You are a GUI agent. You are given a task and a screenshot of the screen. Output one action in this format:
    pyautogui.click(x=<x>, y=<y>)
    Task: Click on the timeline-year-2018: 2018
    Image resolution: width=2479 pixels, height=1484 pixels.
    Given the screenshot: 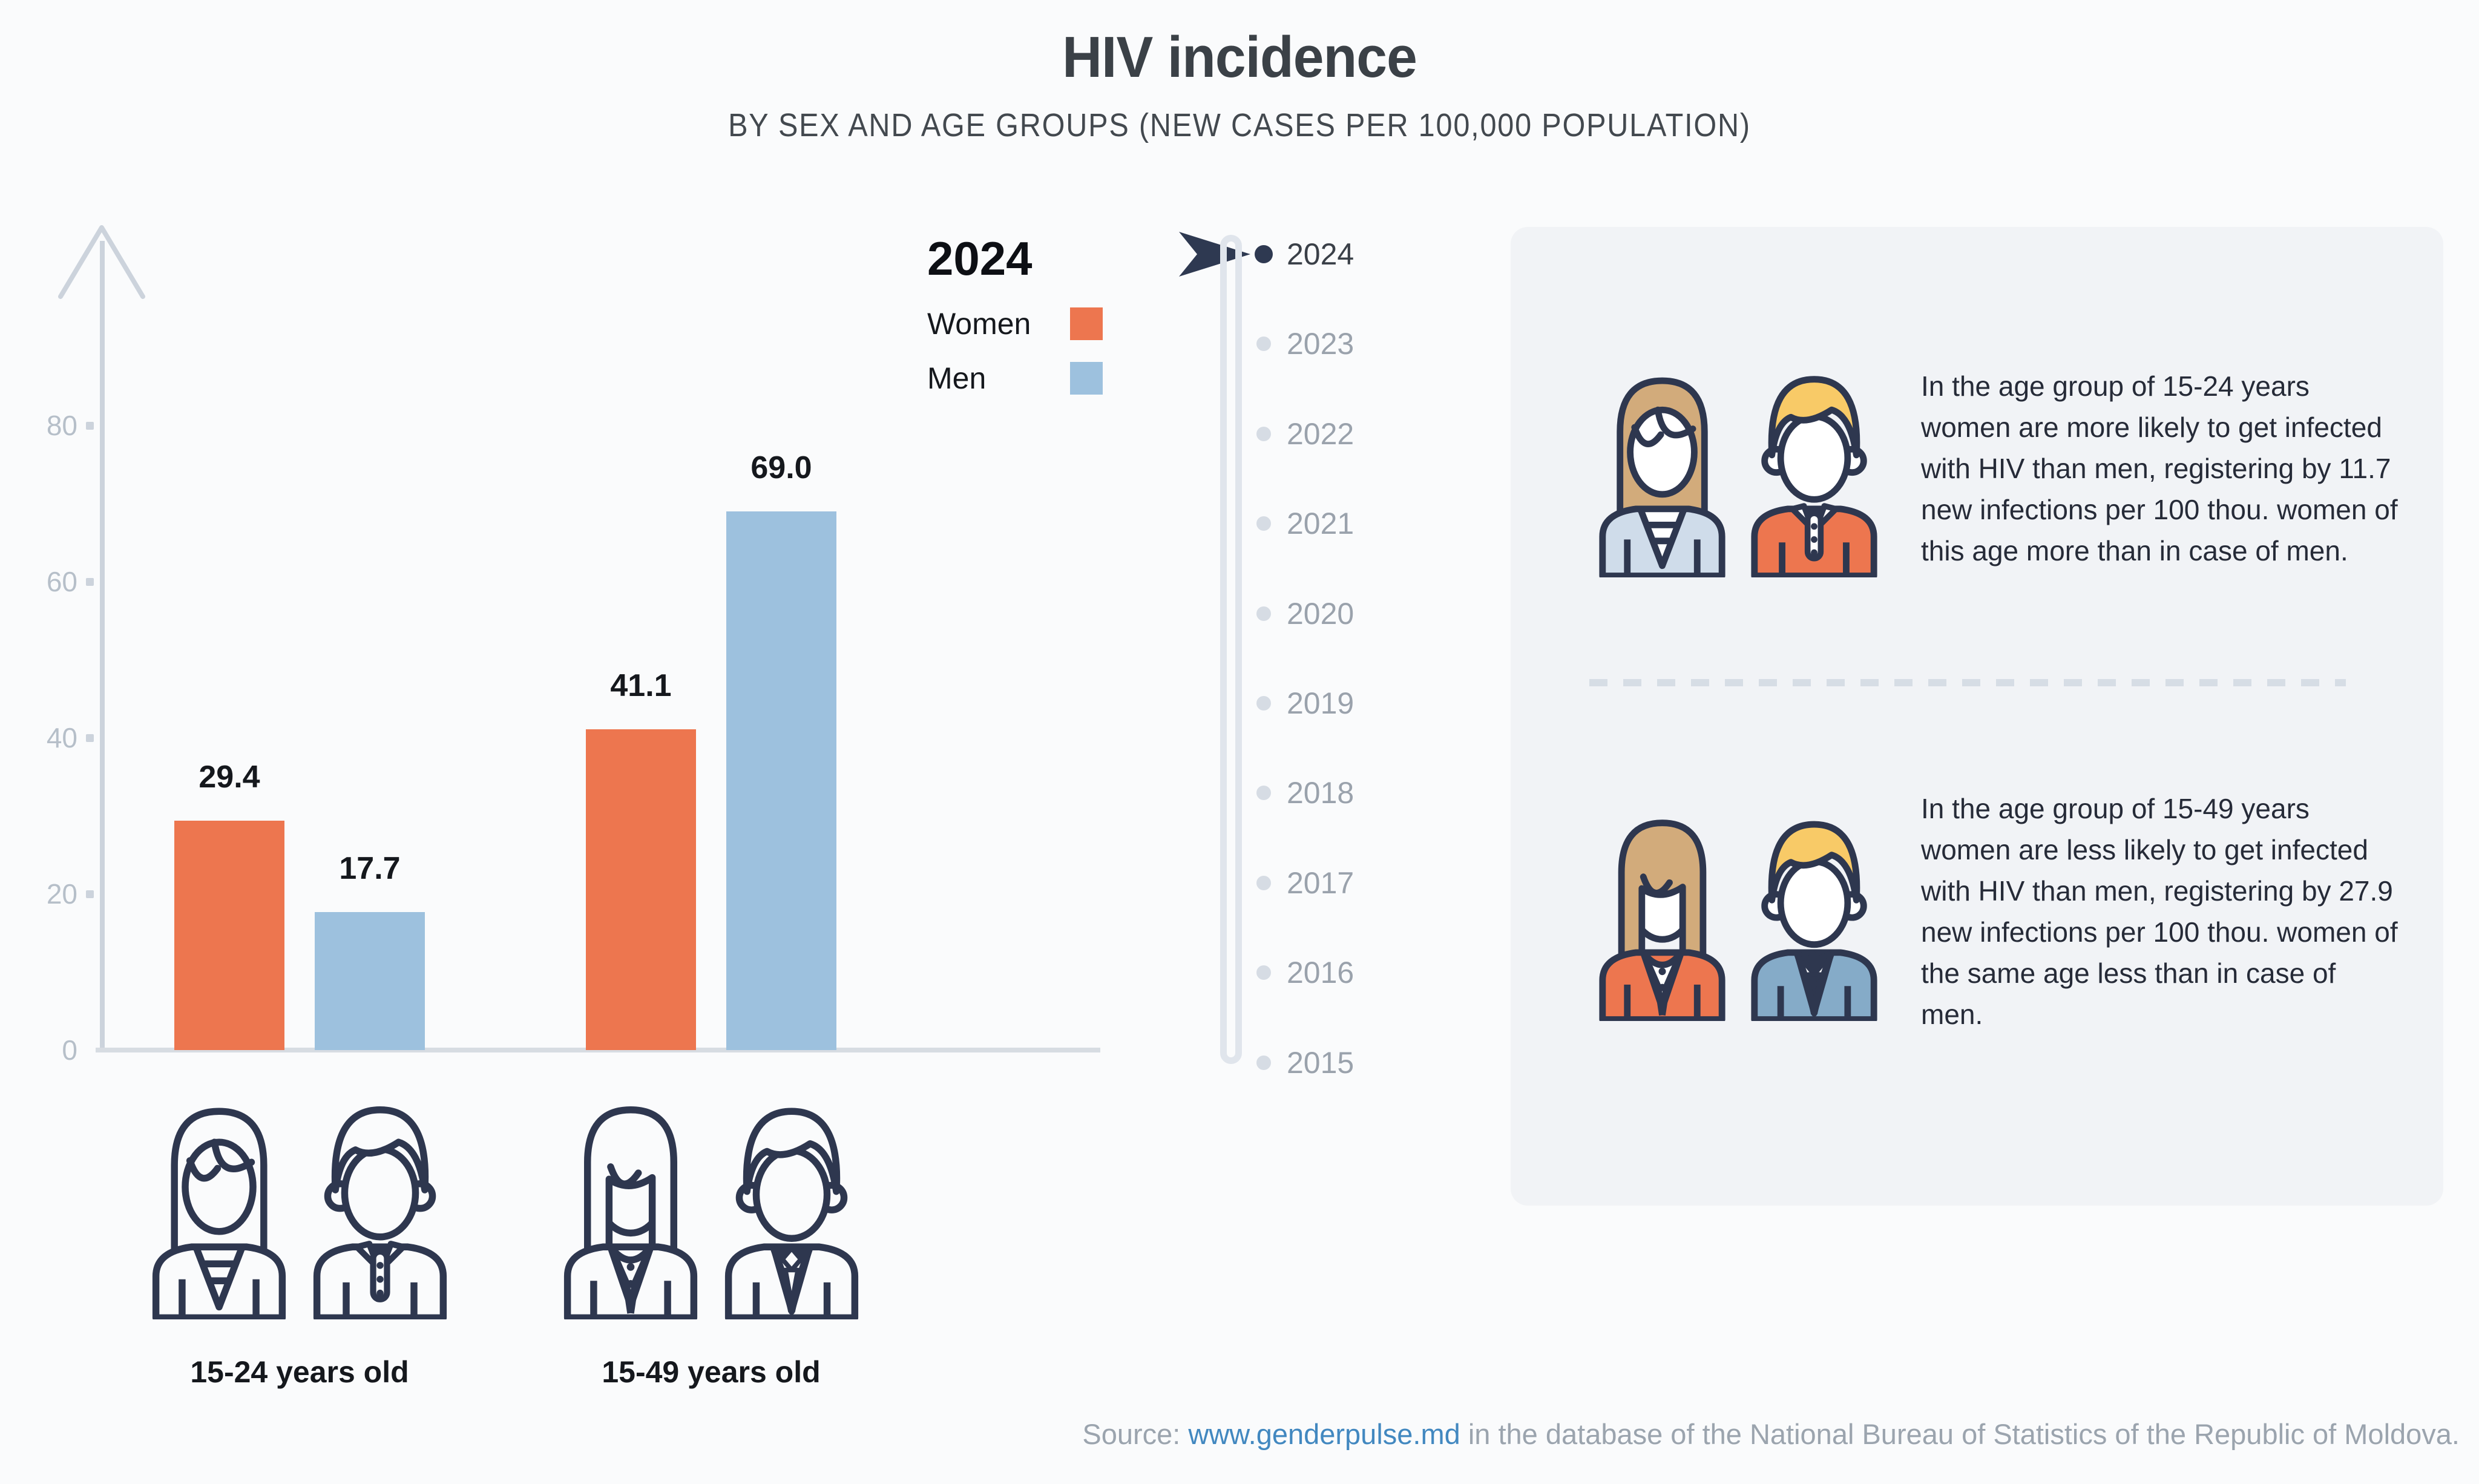 What is the action you would take?
    pyautogui.click(x=1320, y=793)
    